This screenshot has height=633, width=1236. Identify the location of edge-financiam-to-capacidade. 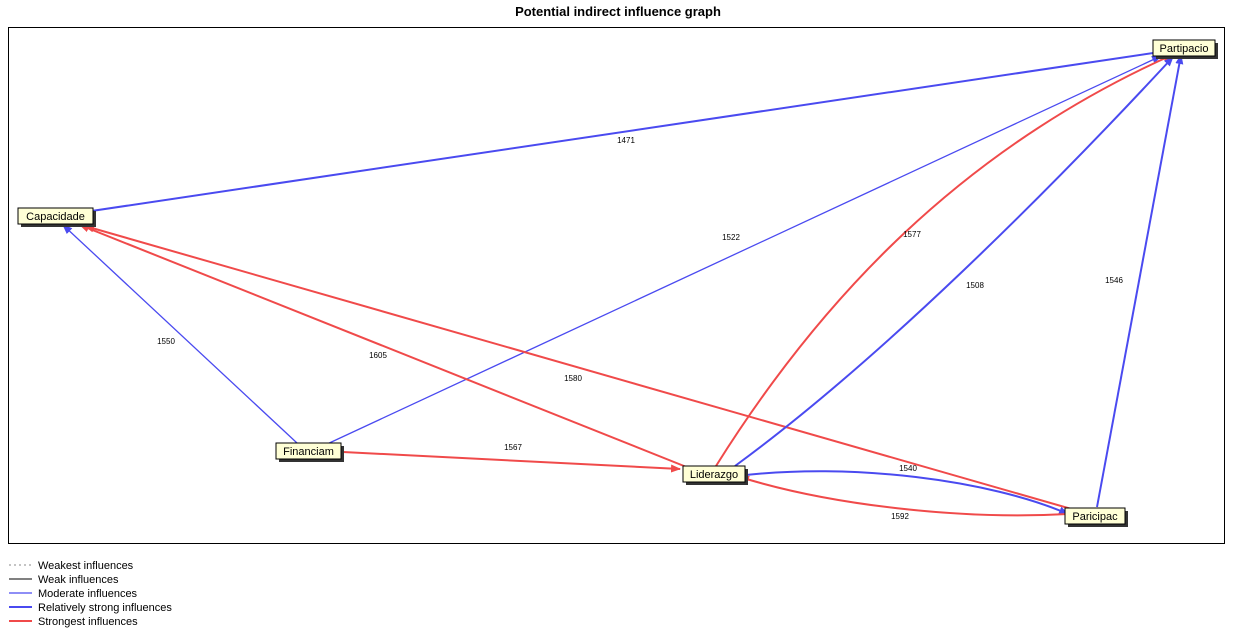
(180, 334).